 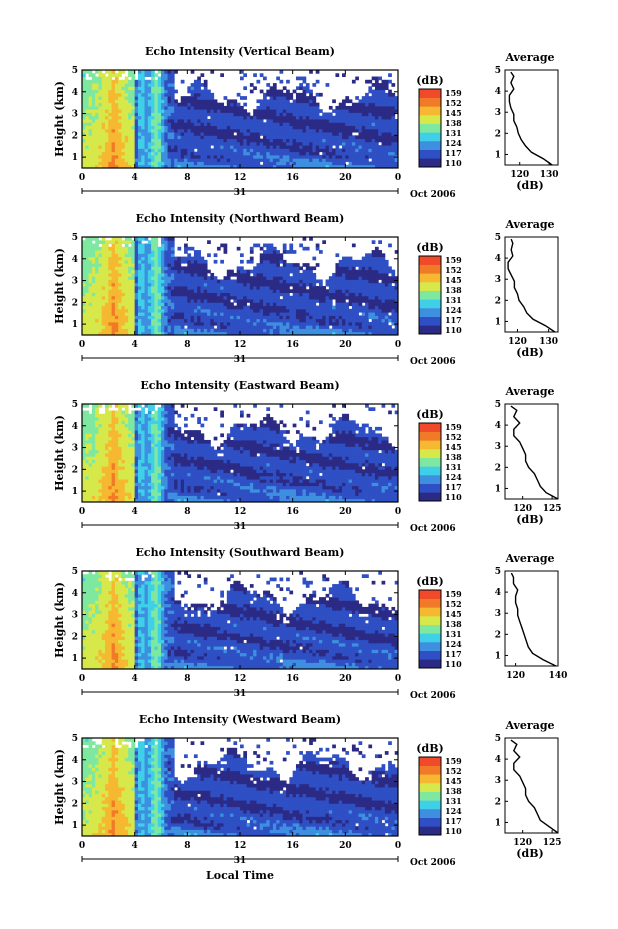 What do you see at coordinates (453, 103) in the screenshot?
I see `colorbar-tick-label: 152` at bounding box center [453, 103].